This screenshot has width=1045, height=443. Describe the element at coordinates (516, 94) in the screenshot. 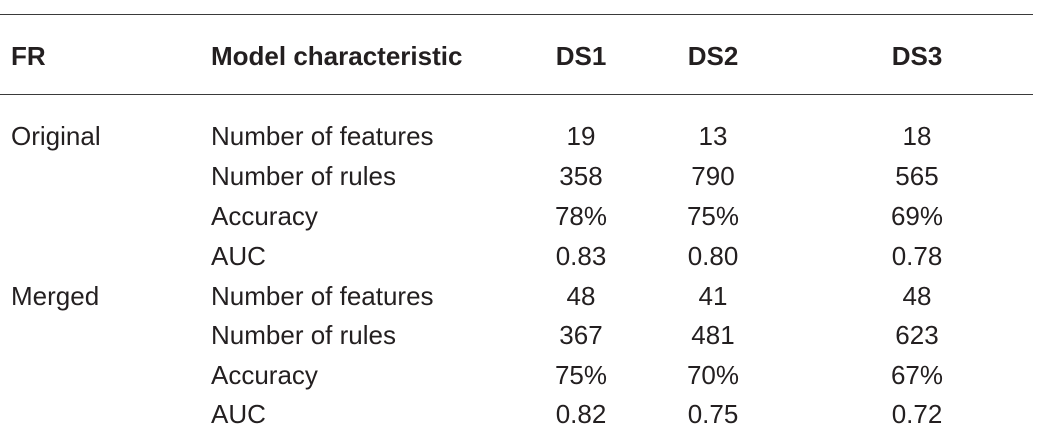

I see `table-header-rule` at that location.